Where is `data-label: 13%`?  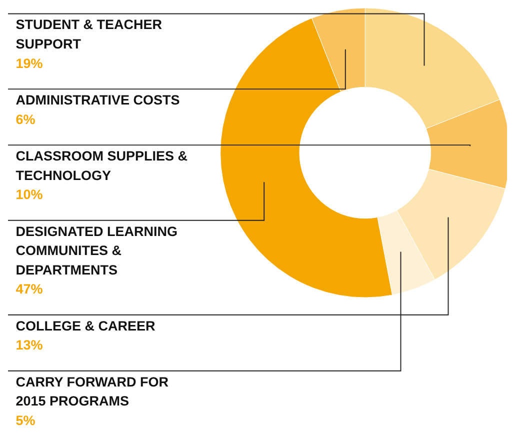
data-label: 13% is located at coordinates (29, 345).